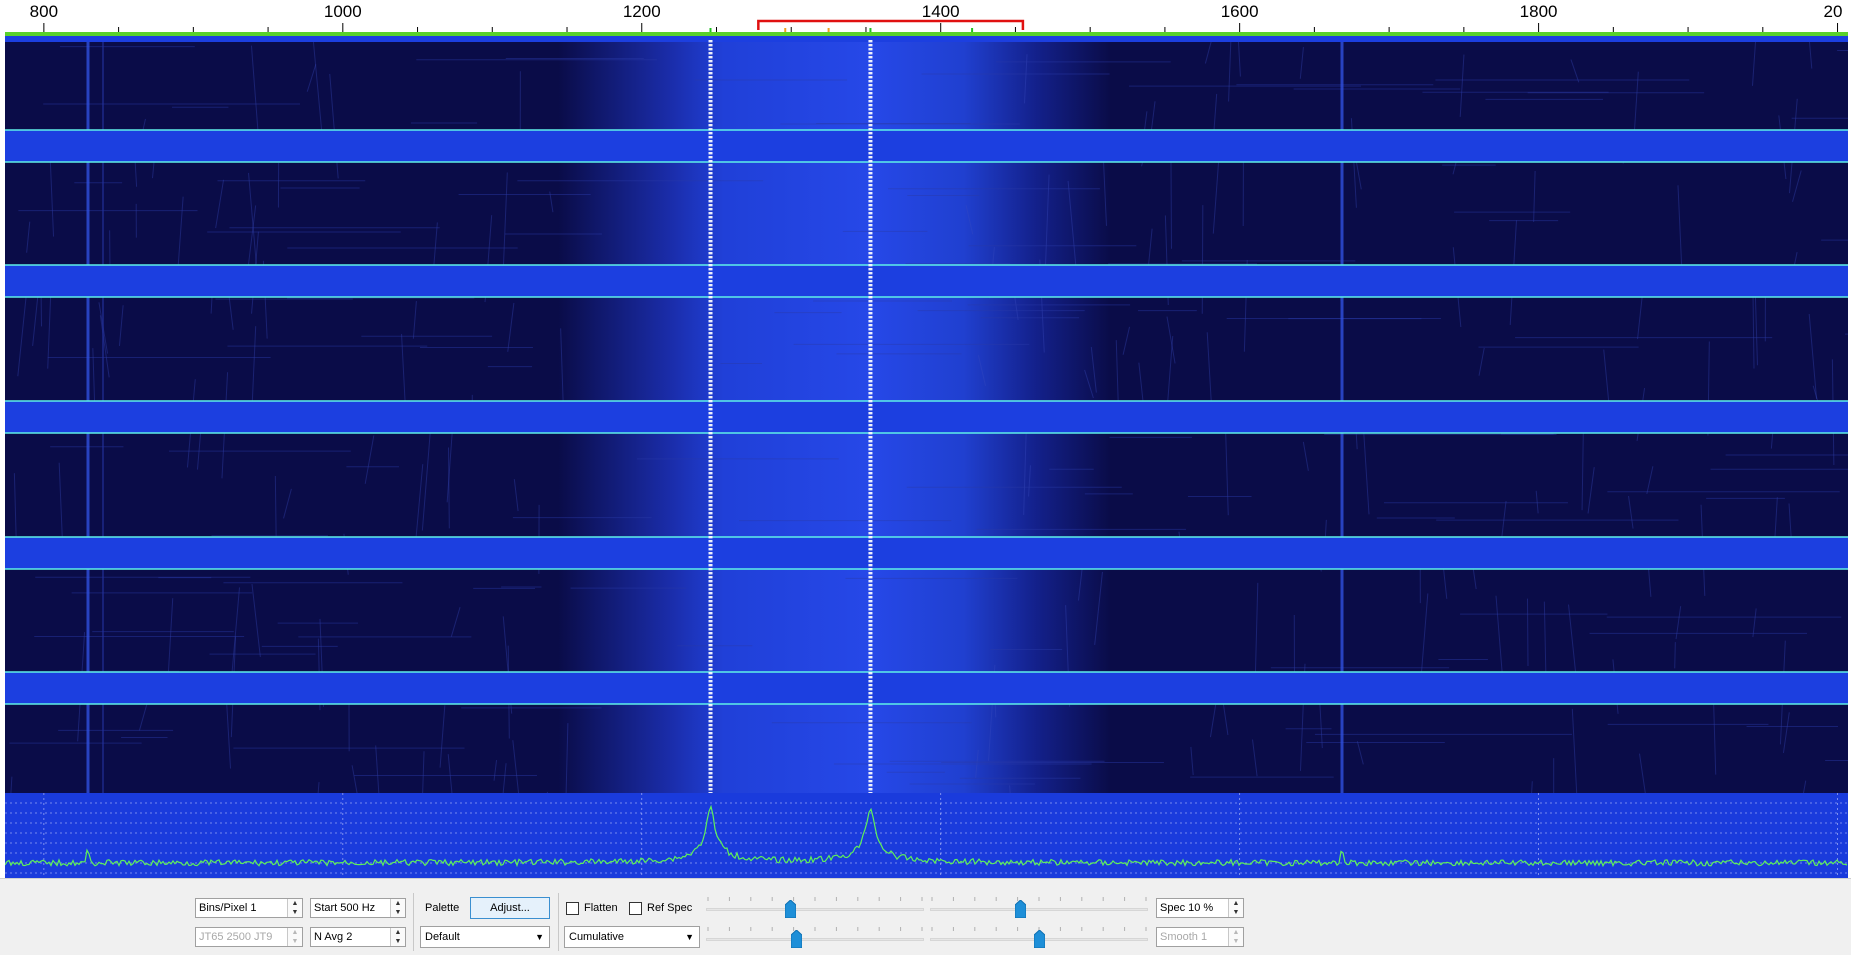  Describe the element at coordinates (44, 12) in the screenshot. I see `tick-label: 800` at that location.